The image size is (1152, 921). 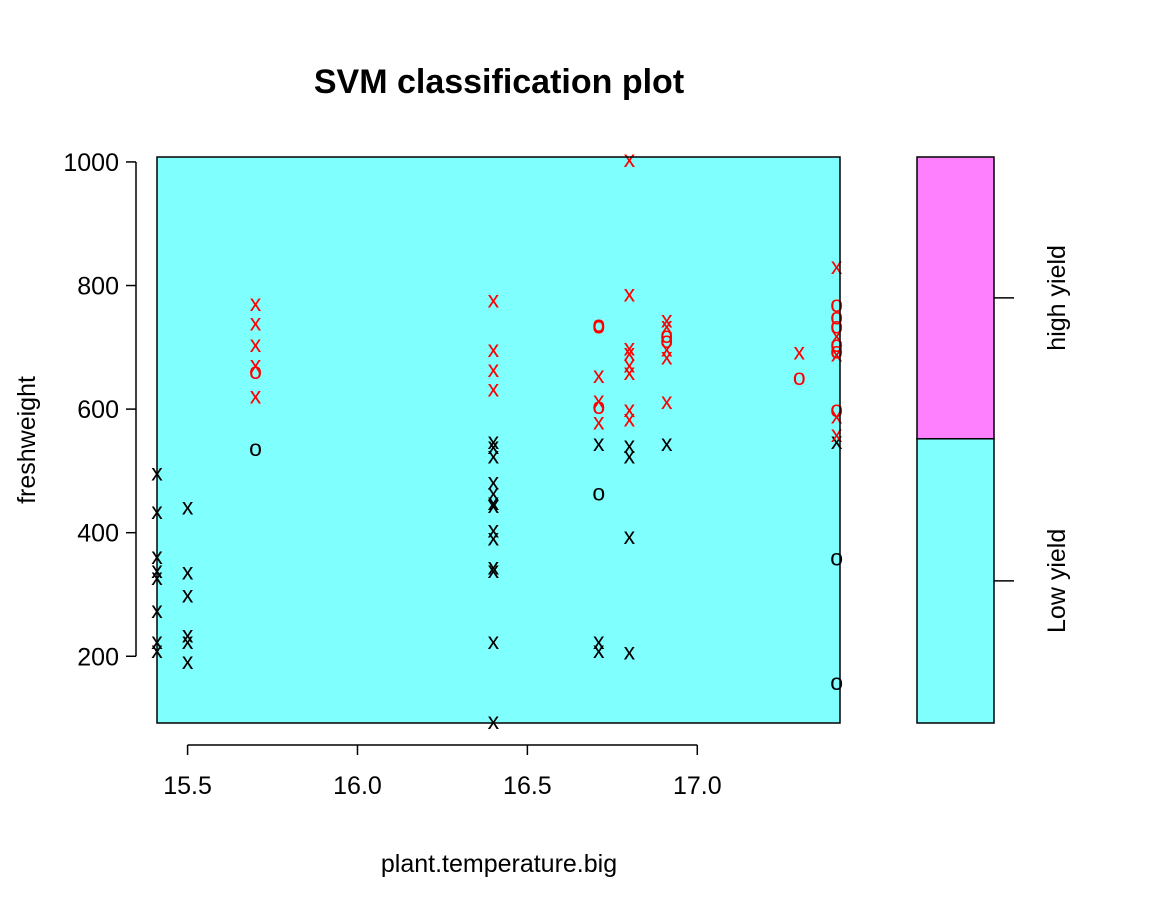 What do you see at coordinates (256, 396) in the screenshot?
I see `point-high-yield-5: x` at bounding box center [256, 396].